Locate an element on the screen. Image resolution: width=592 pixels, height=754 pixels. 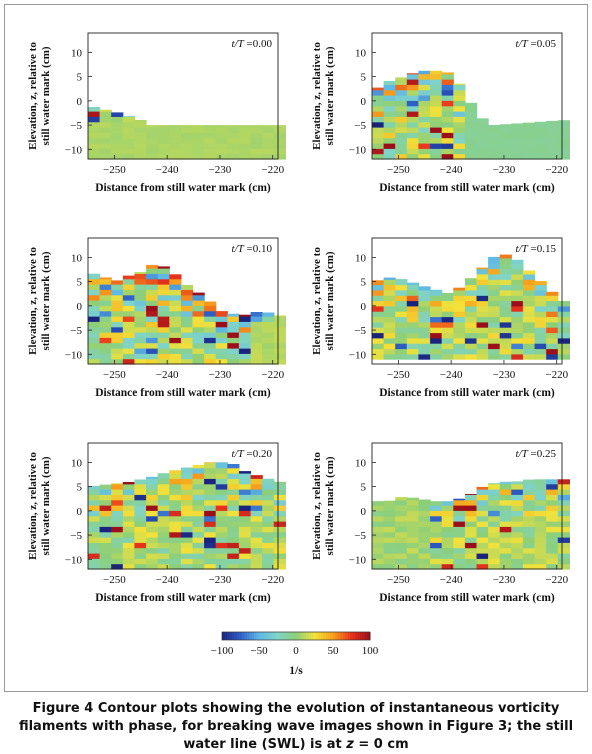
colorbar-frame is located at coordinates (296, 636).